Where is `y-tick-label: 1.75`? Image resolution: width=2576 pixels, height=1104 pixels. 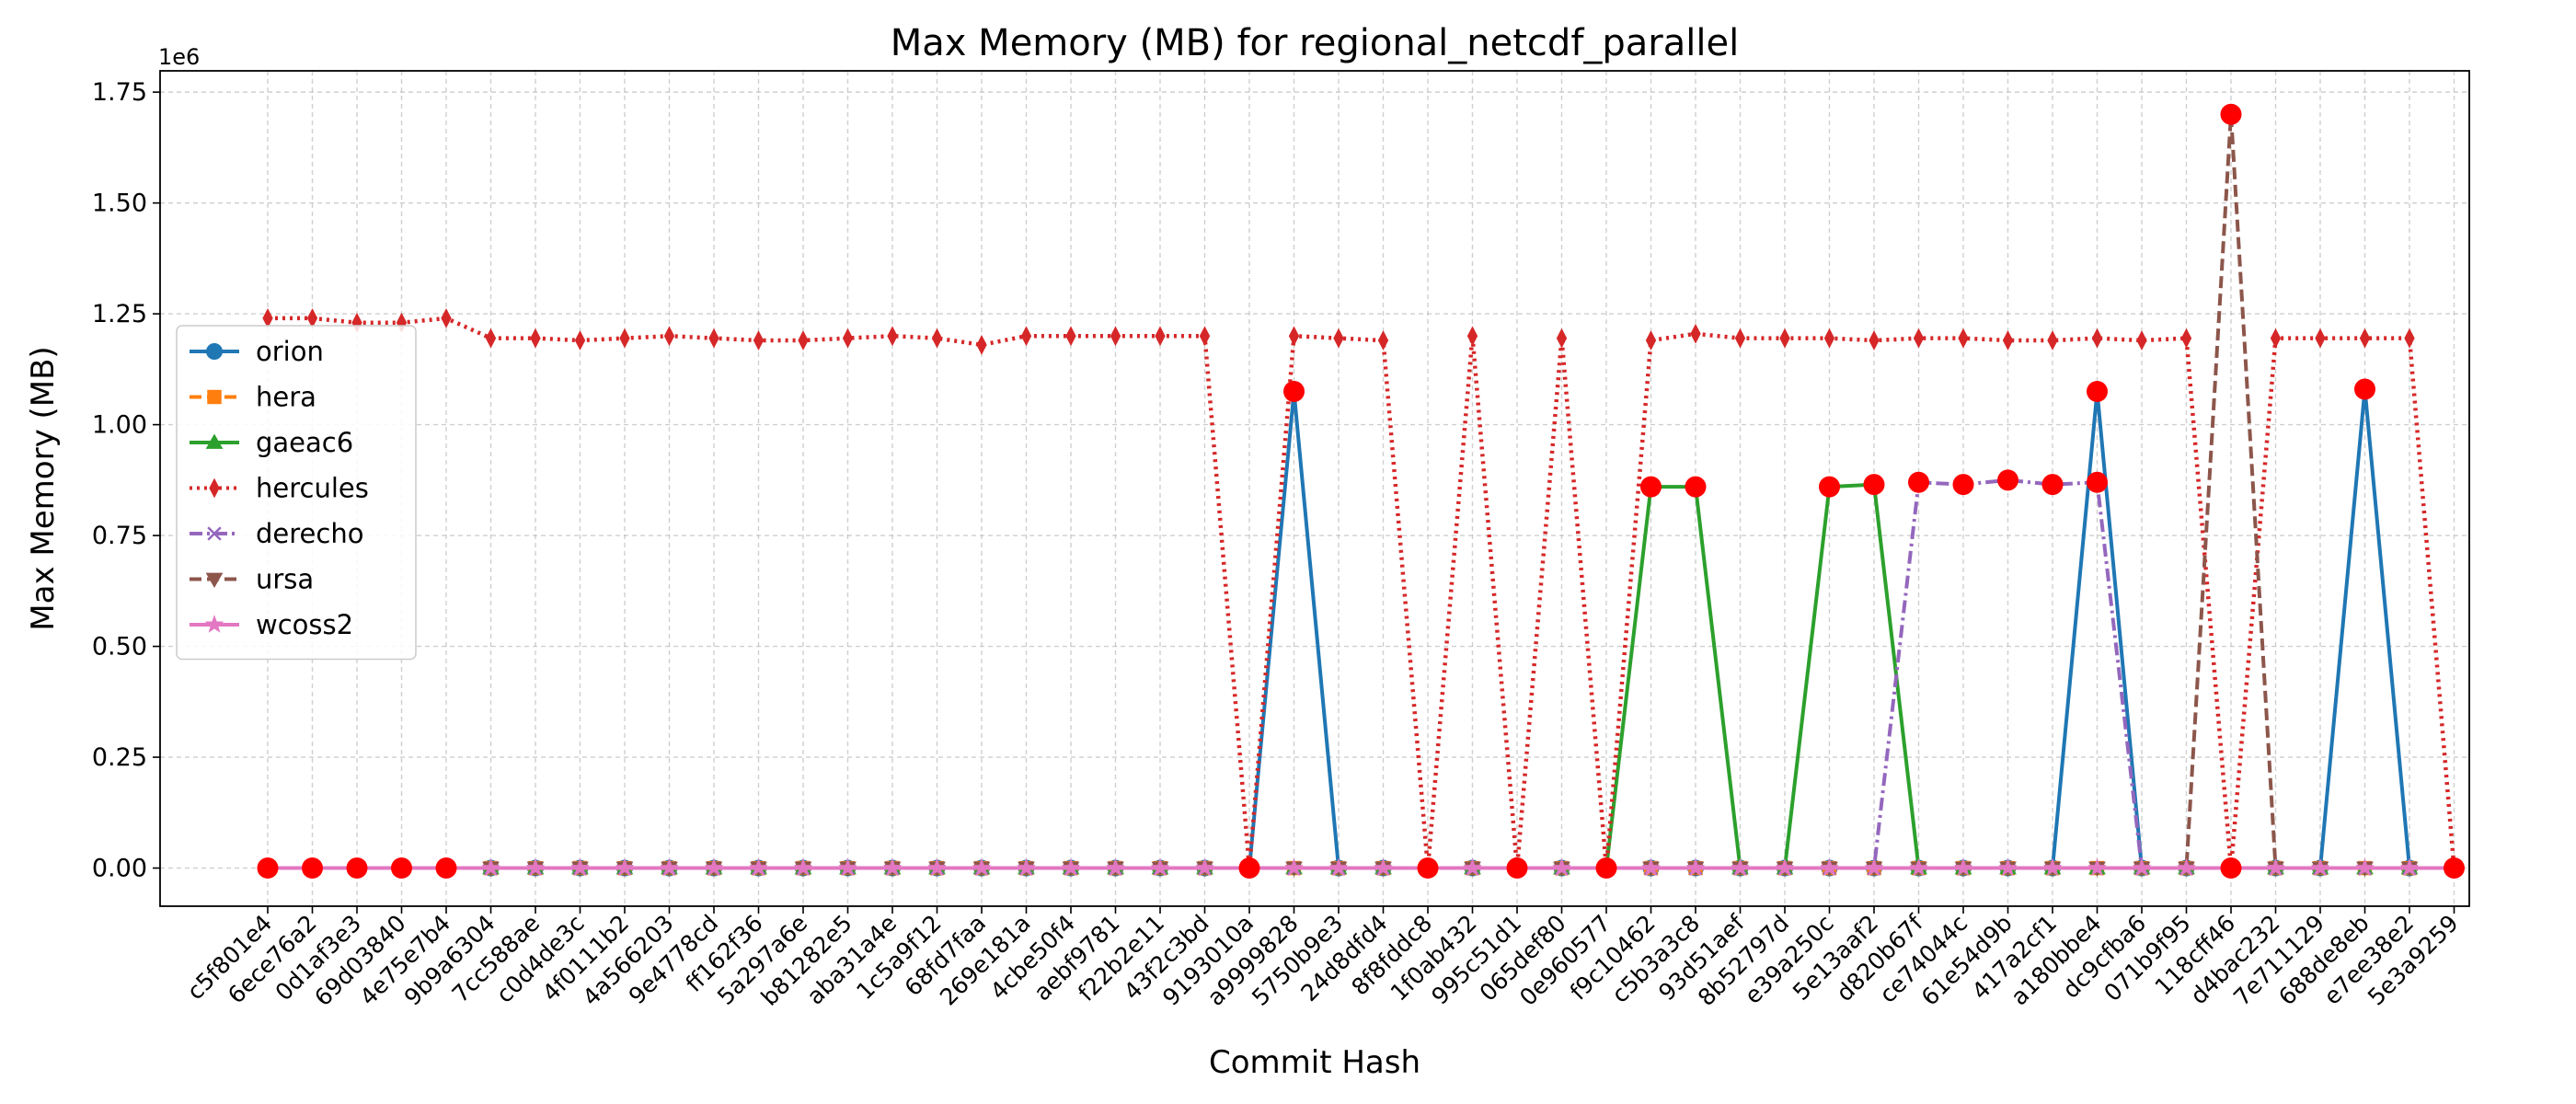 y-tick-label: 1.75 is located at coordinates (120, 92).